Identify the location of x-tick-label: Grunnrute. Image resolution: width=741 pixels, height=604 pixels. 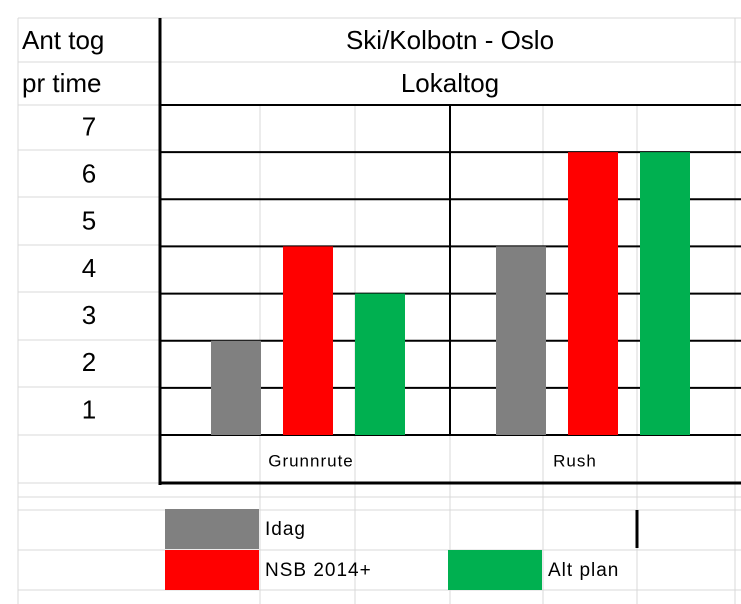
(311, 460).